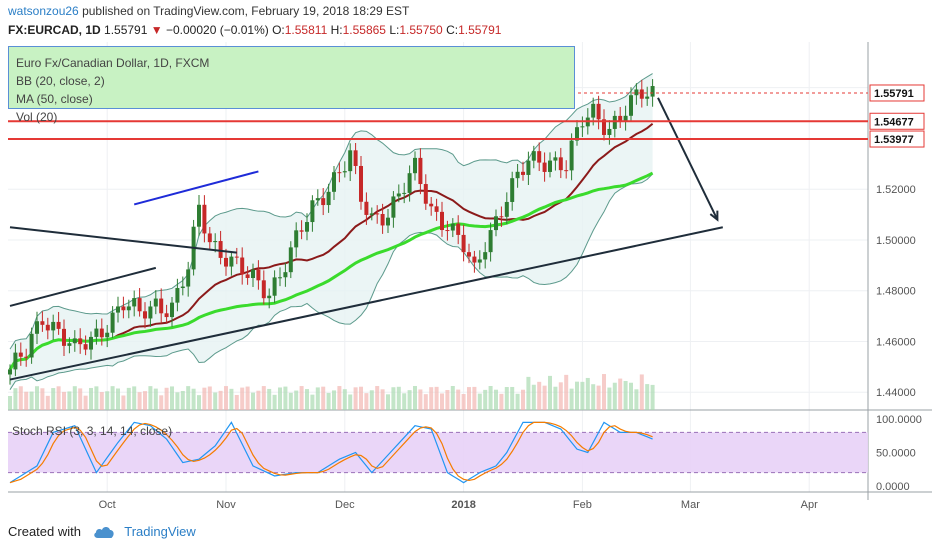 The image size is (932, 550). Describe the element at coordinates (43, 11) in the screenshot. I see `author-link: watsonzou26` at that location.